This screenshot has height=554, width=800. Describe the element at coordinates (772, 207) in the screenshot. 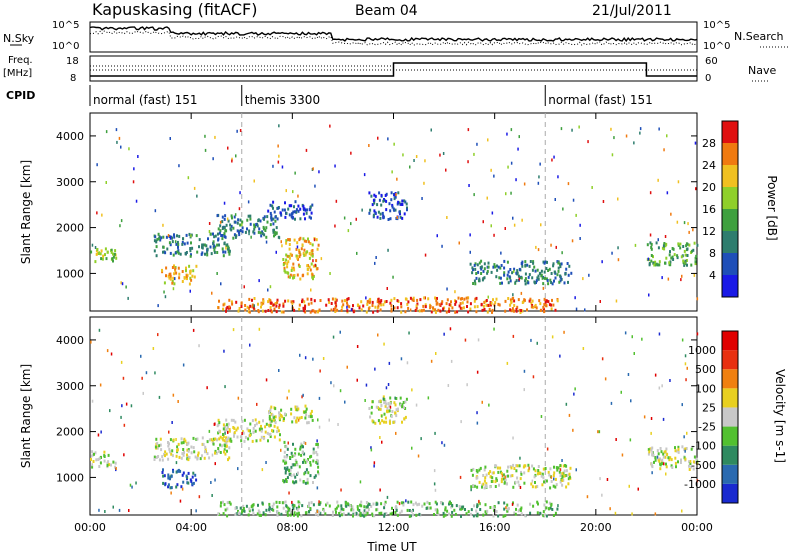

I see `power-colorbar-label: Power [dB]` at that location.